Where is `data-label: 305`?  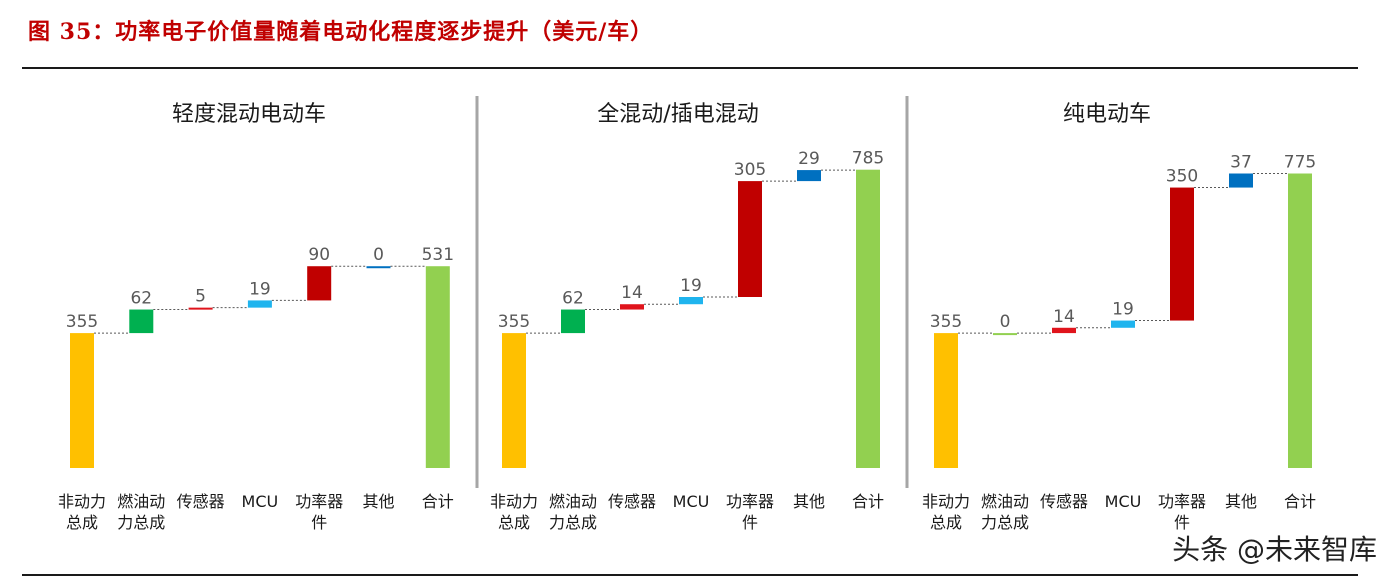 data-label: 305 is located at coordinates (750, 170).